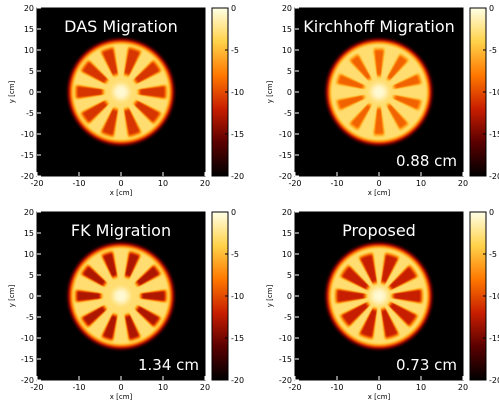 Image resolution: width=499 pixels, height=404 pixels. I want to click on panel-title: Proposed, so click(379, 230).